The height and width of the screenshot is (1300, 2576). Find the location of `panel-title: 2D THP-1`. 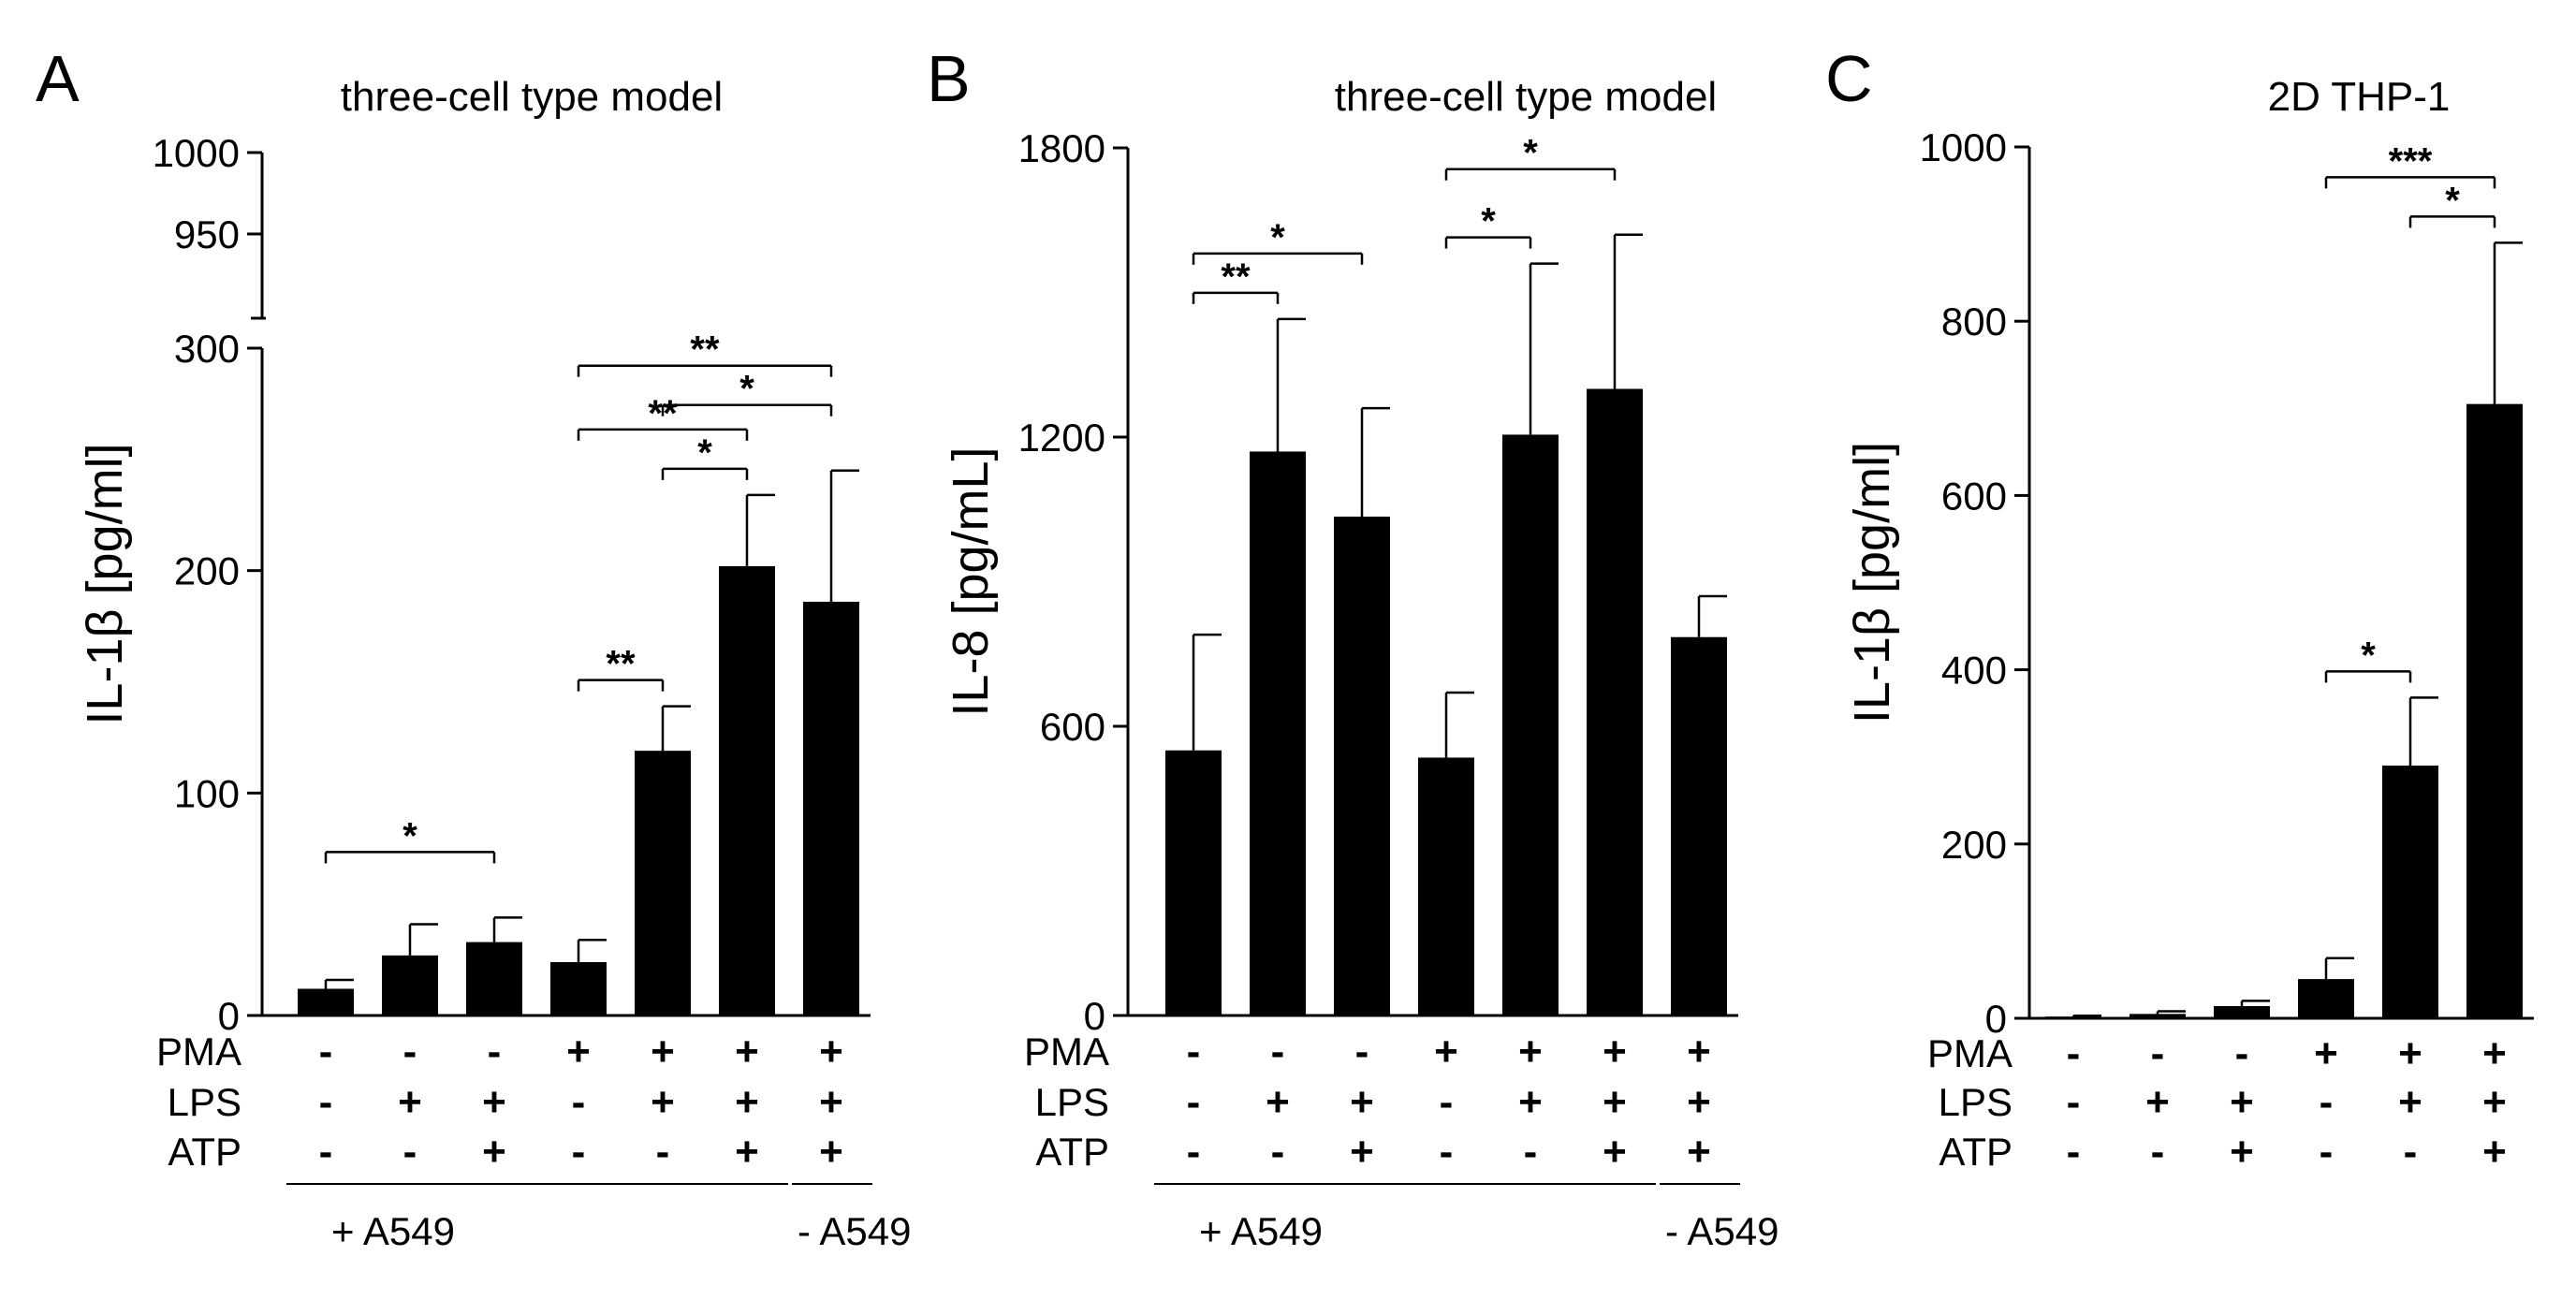

panel-title: 2D THP-1 is located at coordinates (2359, 97).